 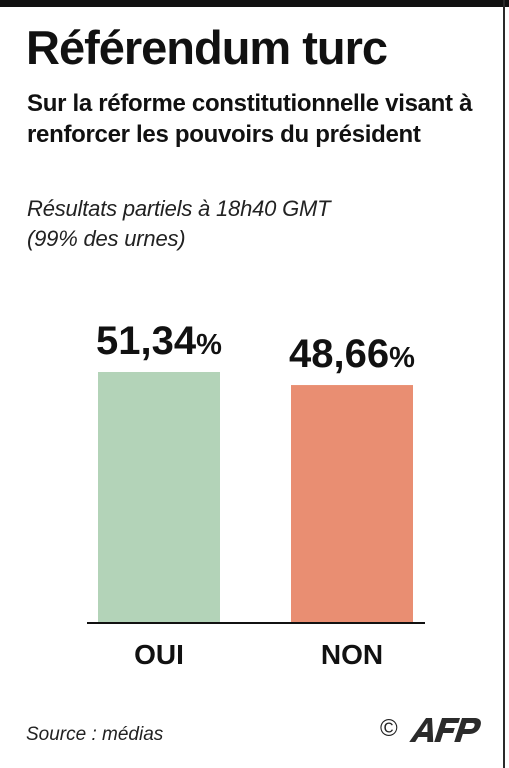 I want to click on value-label-oui: 51,34%, so click(x=159, y=341).